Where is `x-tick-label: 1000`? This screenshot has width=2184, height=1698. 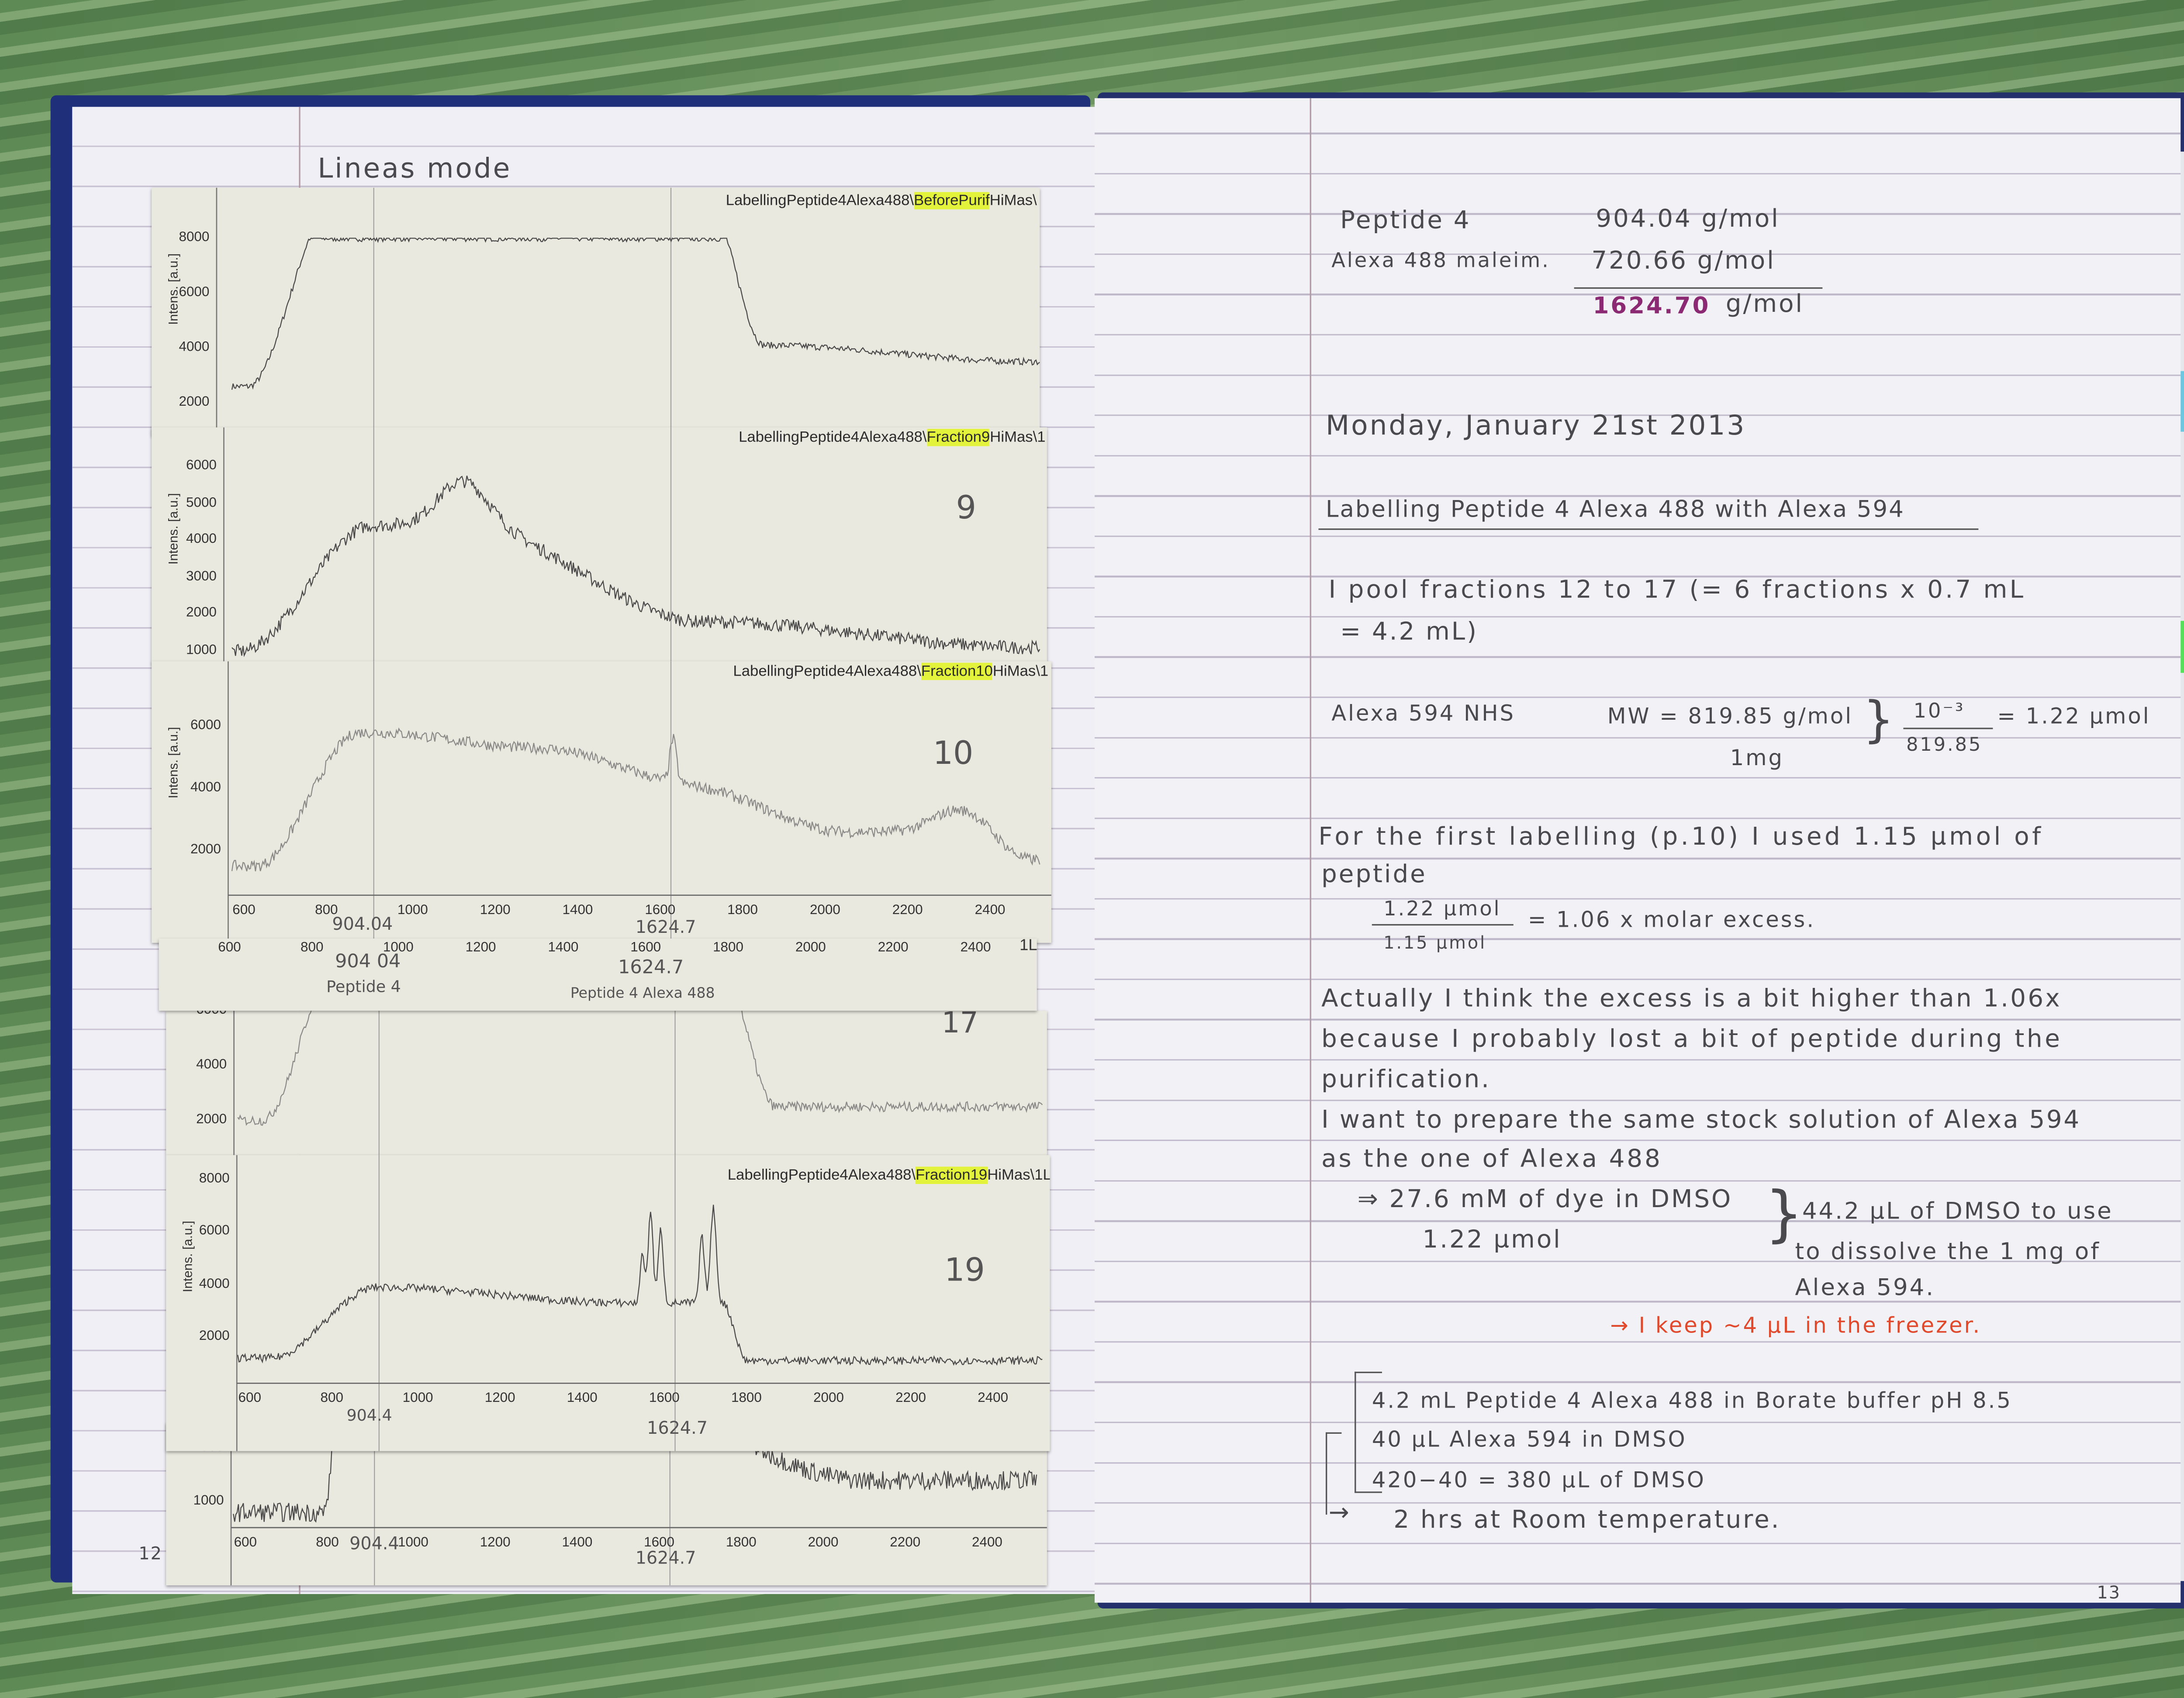
x-tick-label: 1000 is located at coordinates (398, 948).